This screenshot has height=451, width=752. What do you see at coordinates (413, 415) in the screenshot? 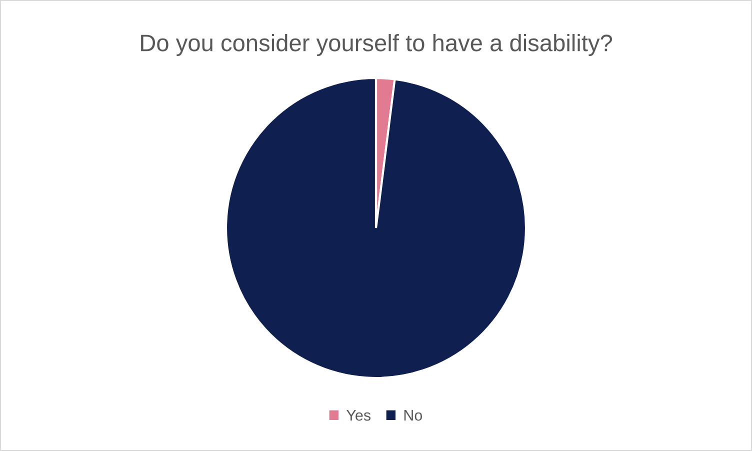
I see `legend-label: No` at bounding box center [413, 415].